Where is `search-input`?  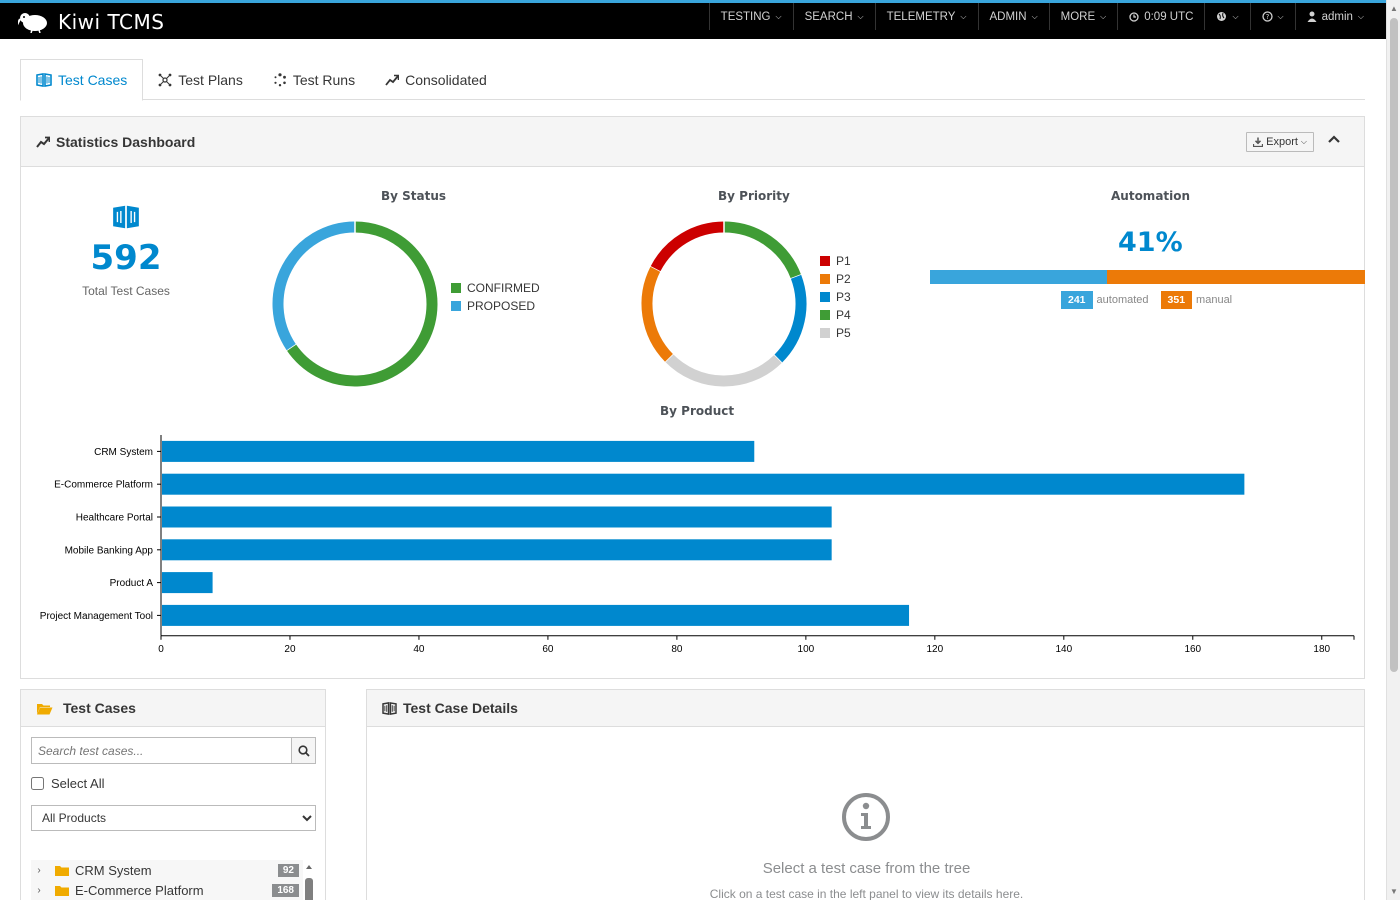 search-input is located at coordinates (161, 750).